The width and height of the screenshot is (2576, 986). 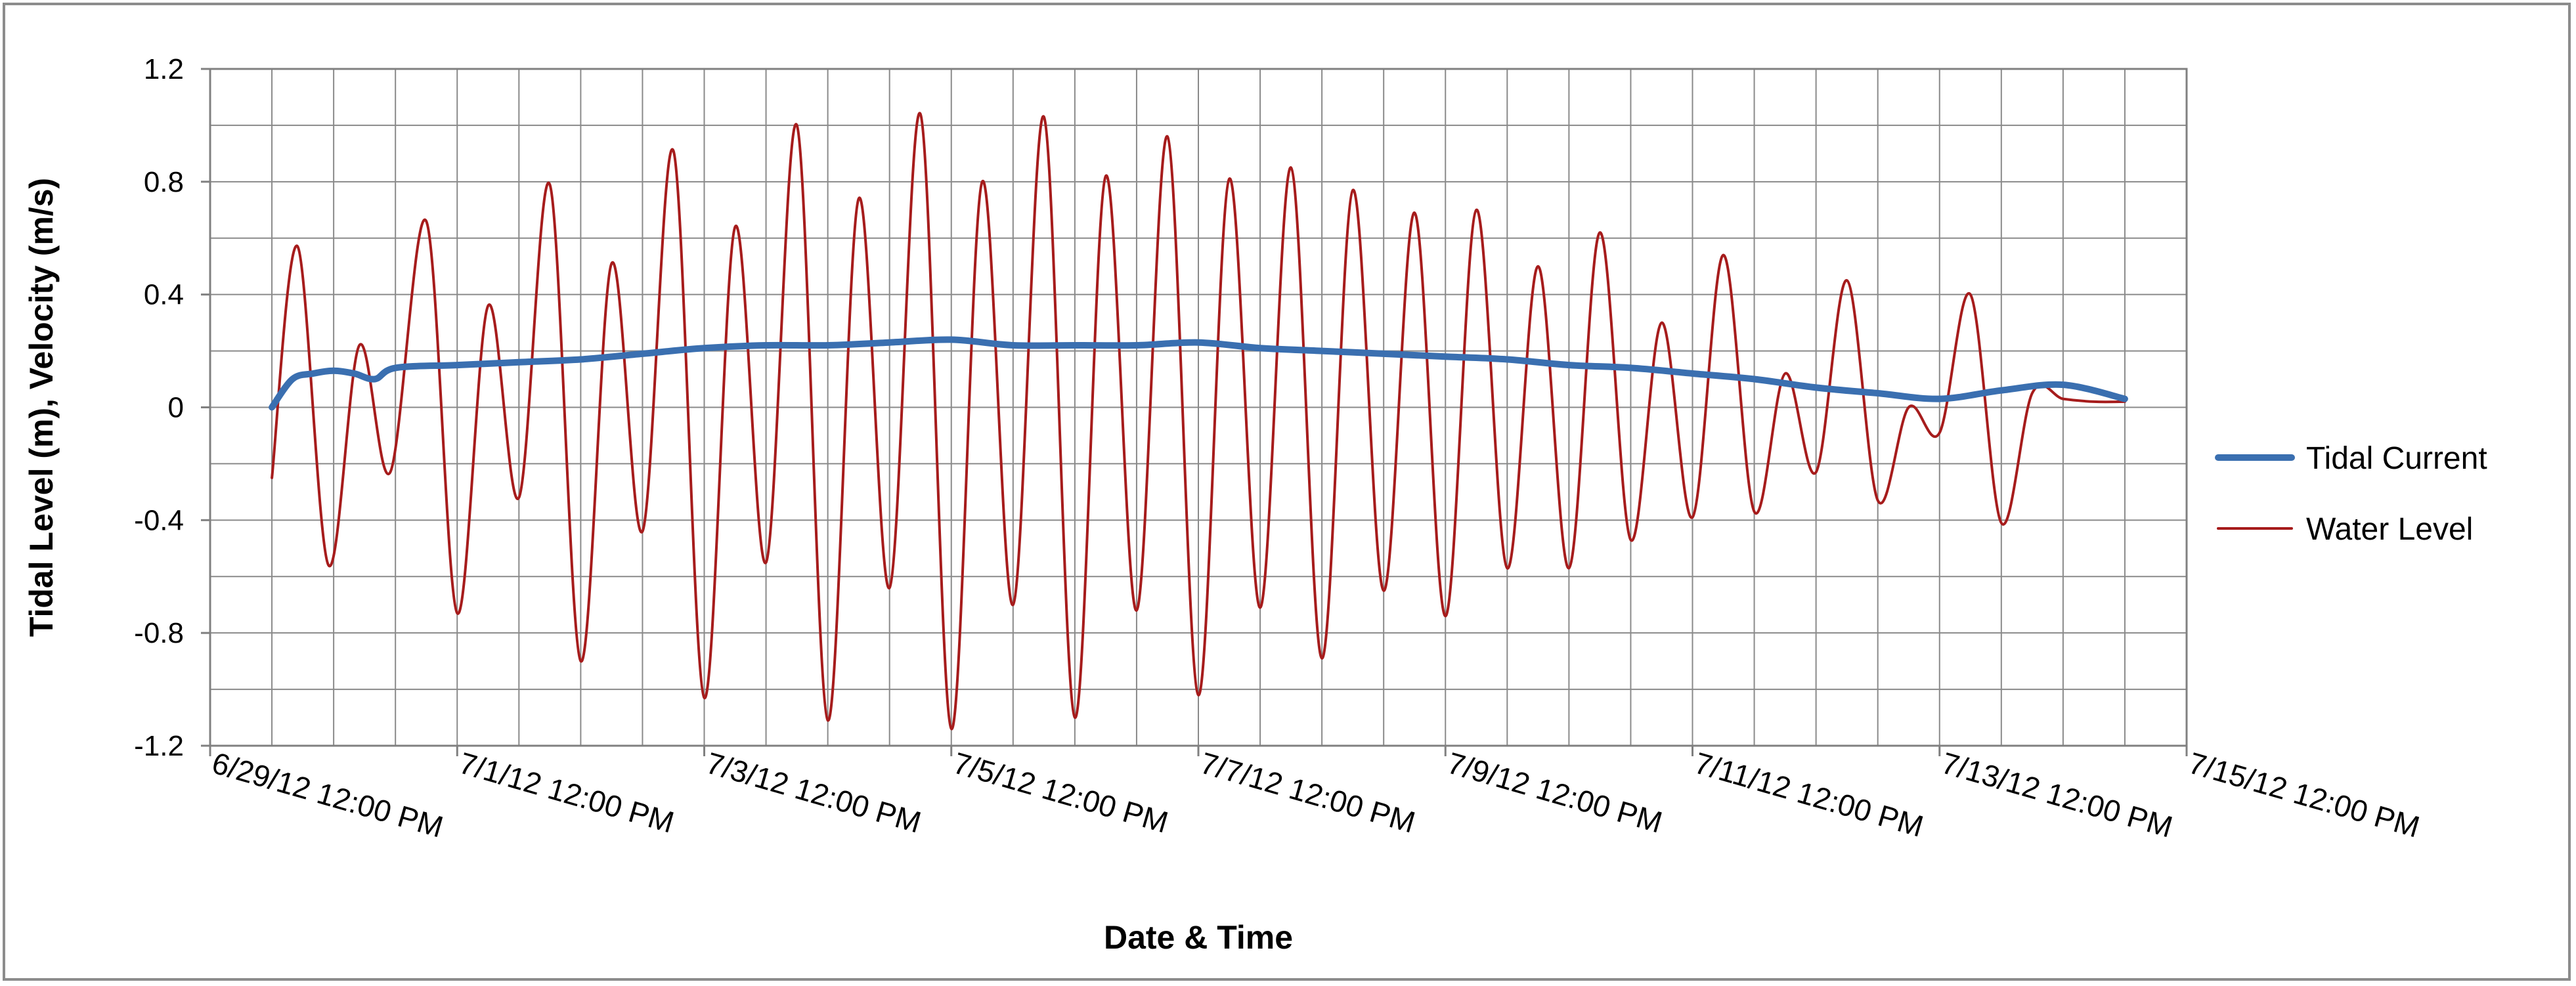 I want to click on y-axis-ticks: 1.2 0.8 0.4 0 -0.4 -0.8 -1.2, so click(x=172, y=407).